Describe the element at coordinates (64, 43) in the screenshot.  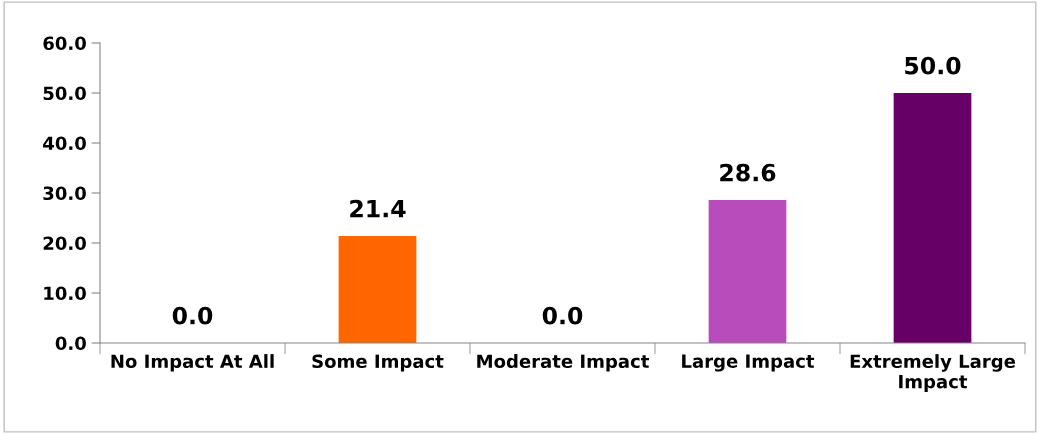
I see `y-tick-label: 60.0` at that location.